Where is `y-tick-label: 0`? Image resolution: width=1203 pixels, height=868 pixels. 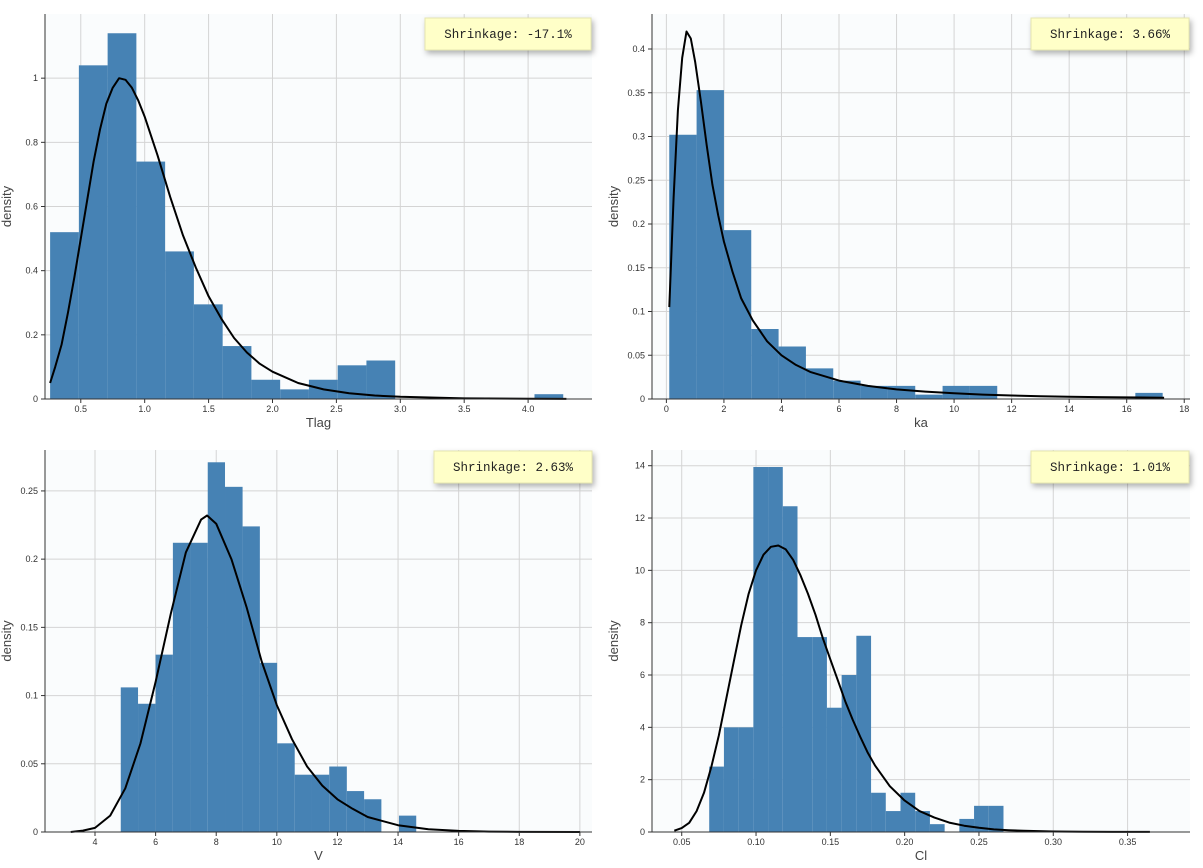
y-tick-label: 0 is located at coordinates (642, 399).